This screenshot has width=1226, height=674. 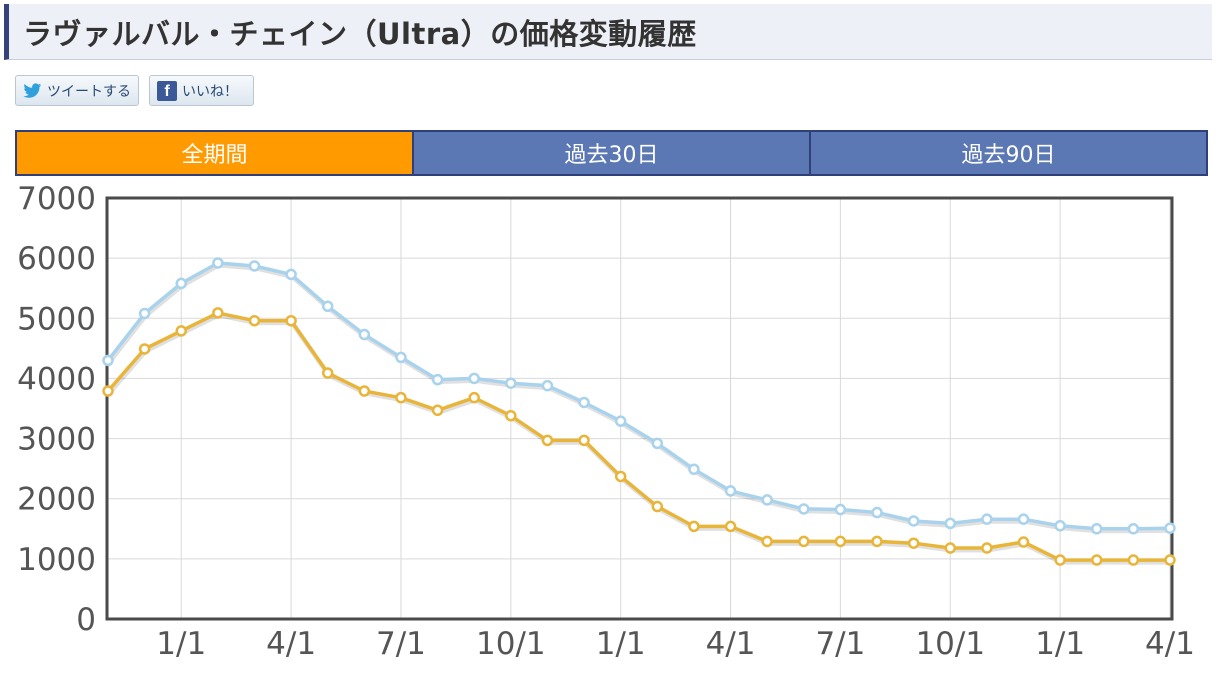 I want to click on y-tick-label: 0, so click(x=86, y=620).